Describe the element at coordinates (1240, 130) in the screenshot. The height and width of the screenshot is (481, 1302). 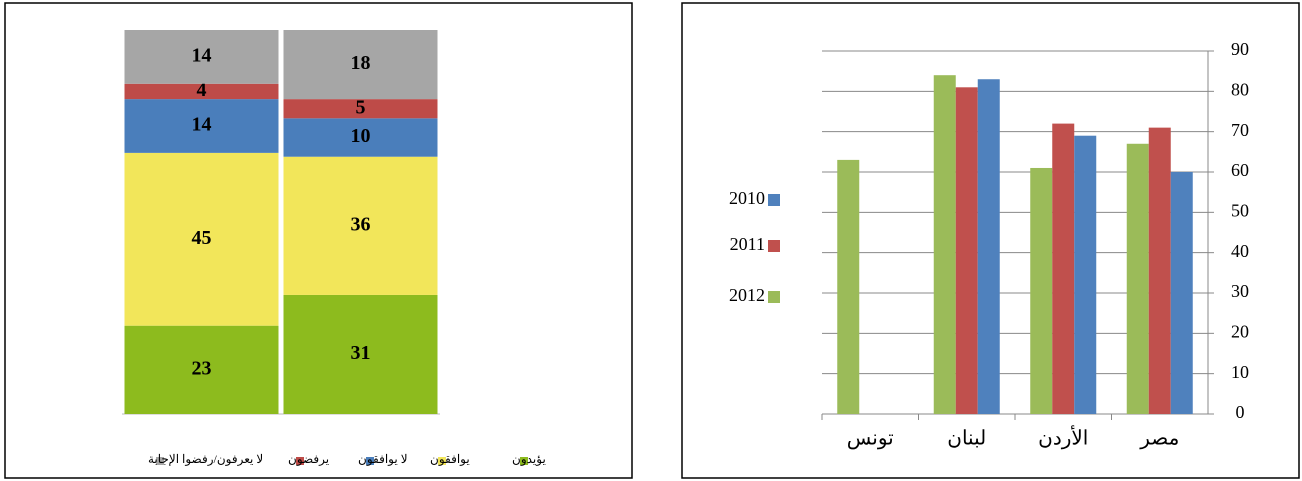
I see `y-tick-label: 70` at that location.